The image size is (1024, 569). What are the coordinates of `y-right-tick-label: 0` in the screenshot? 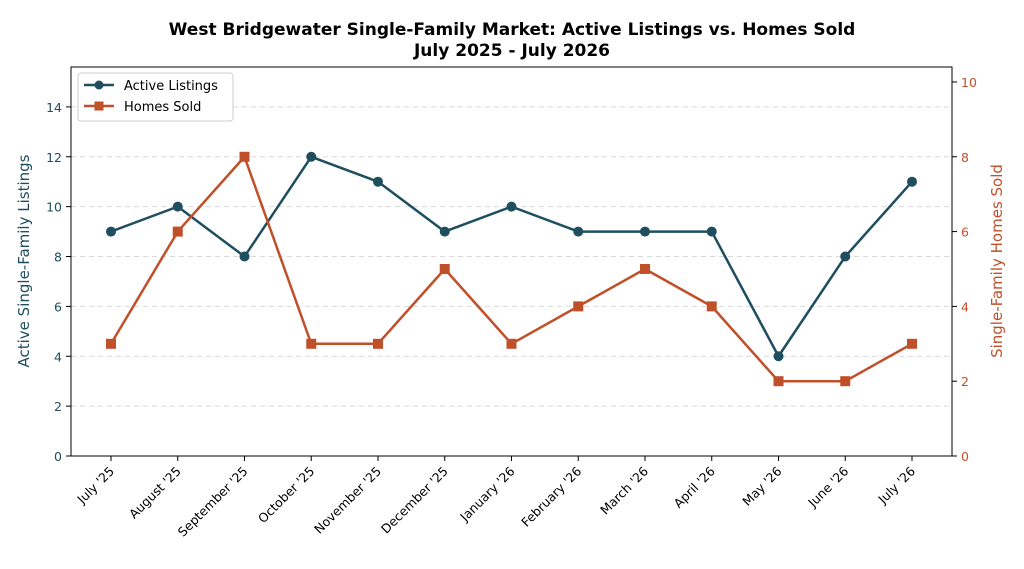 It's located at (965, 456).